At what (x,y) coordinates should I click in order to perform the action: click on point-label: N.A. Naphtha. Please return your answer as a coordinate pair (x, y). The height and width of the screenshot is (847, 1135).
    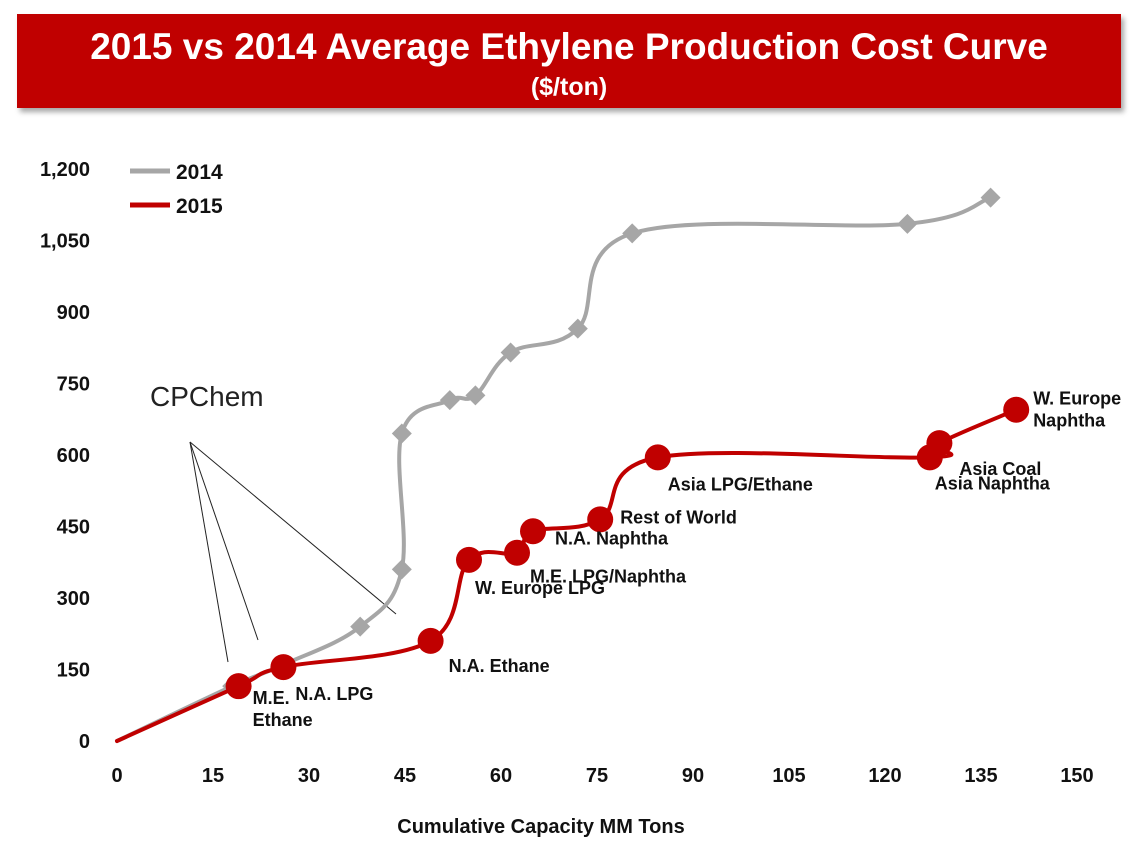
    Looking at the image, I should click on (612, 538).